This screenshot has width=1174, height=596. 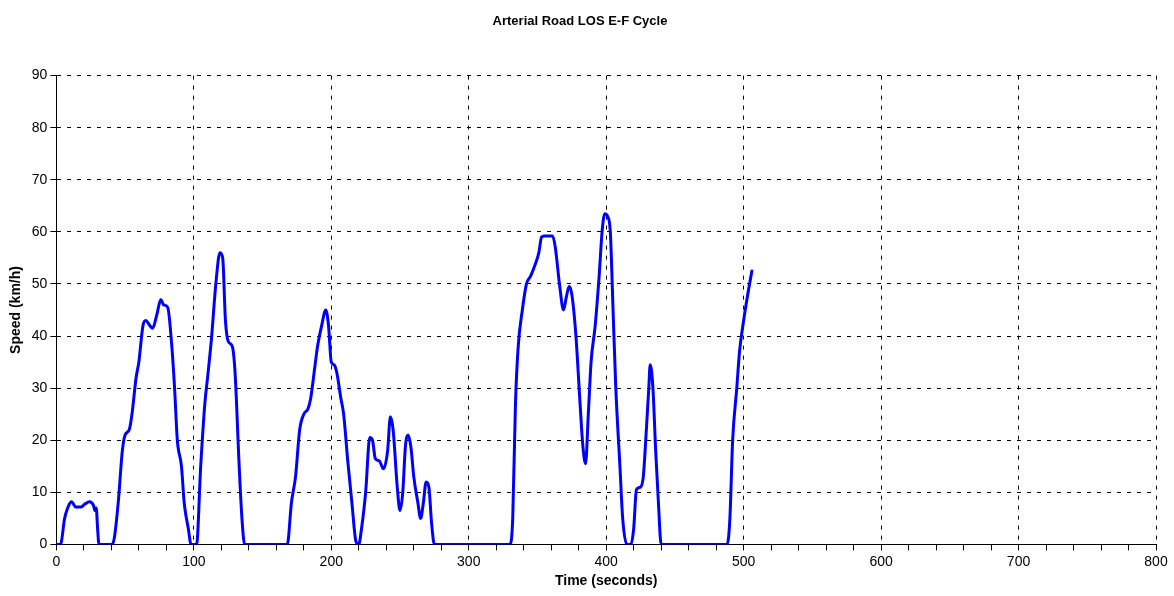 I want to click on y-tick-label: 20, so click(x=39, y=439).